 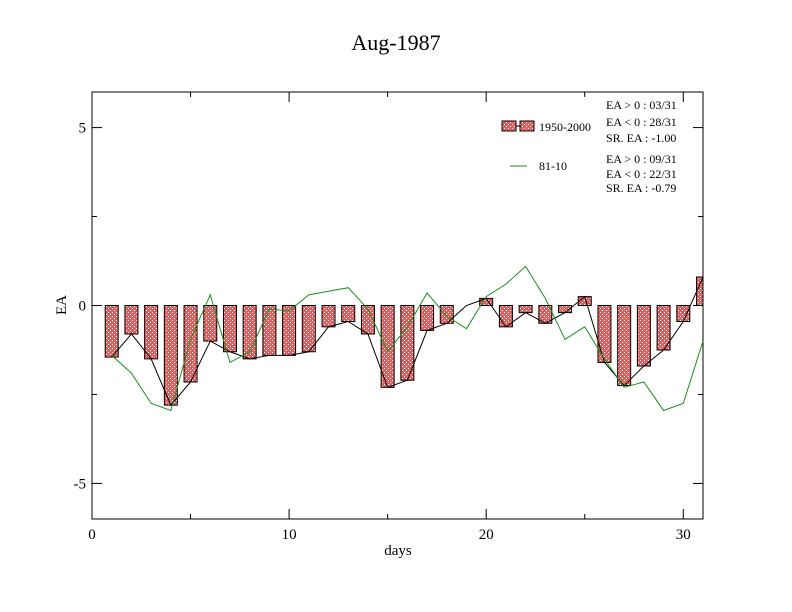 What do you see at coordinates (641, 122) in the screenshot?
I see `stat-1950-2000-negative: EA < 0 : 28/31` at bounding box center [641, 122].